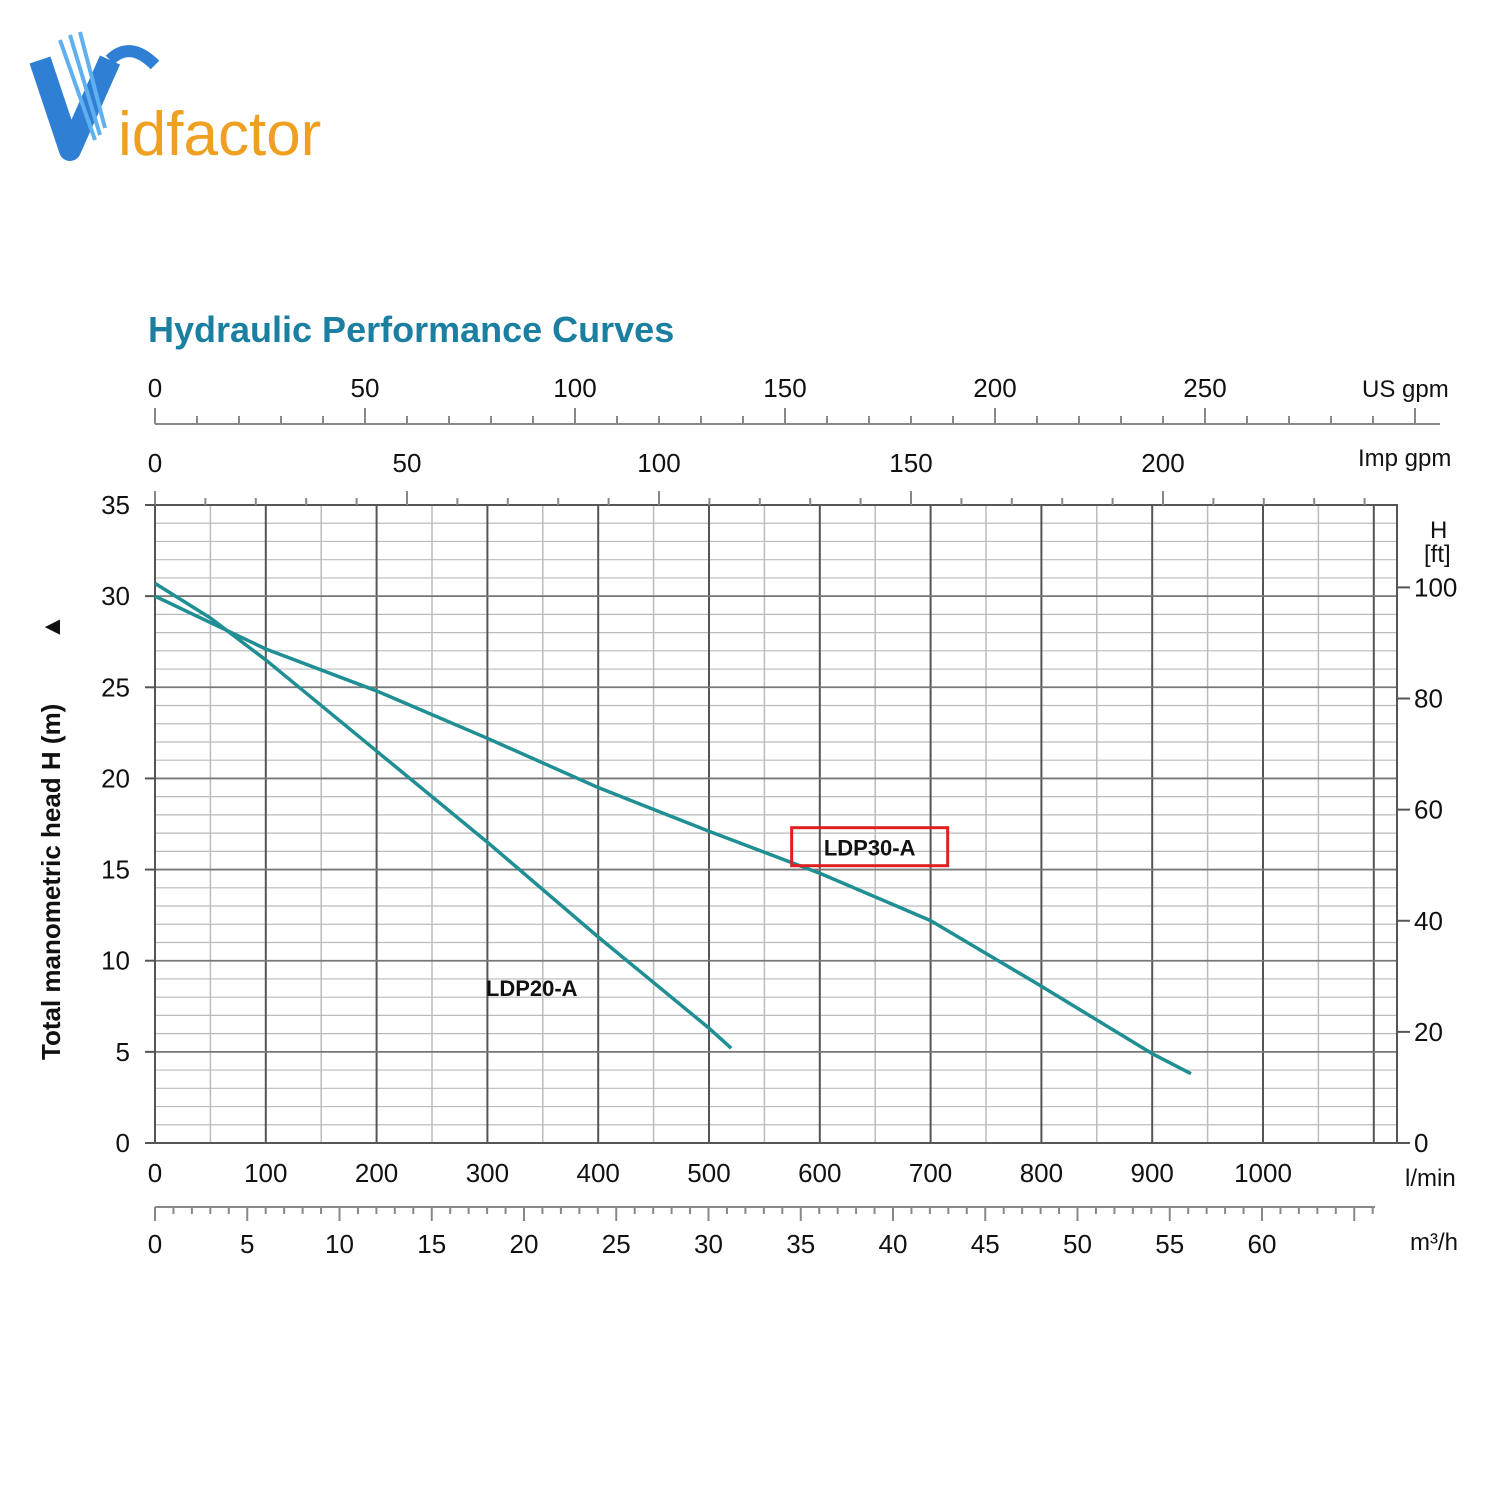  I want to click on m3h-tick-label: 10, so click(339, 1244).